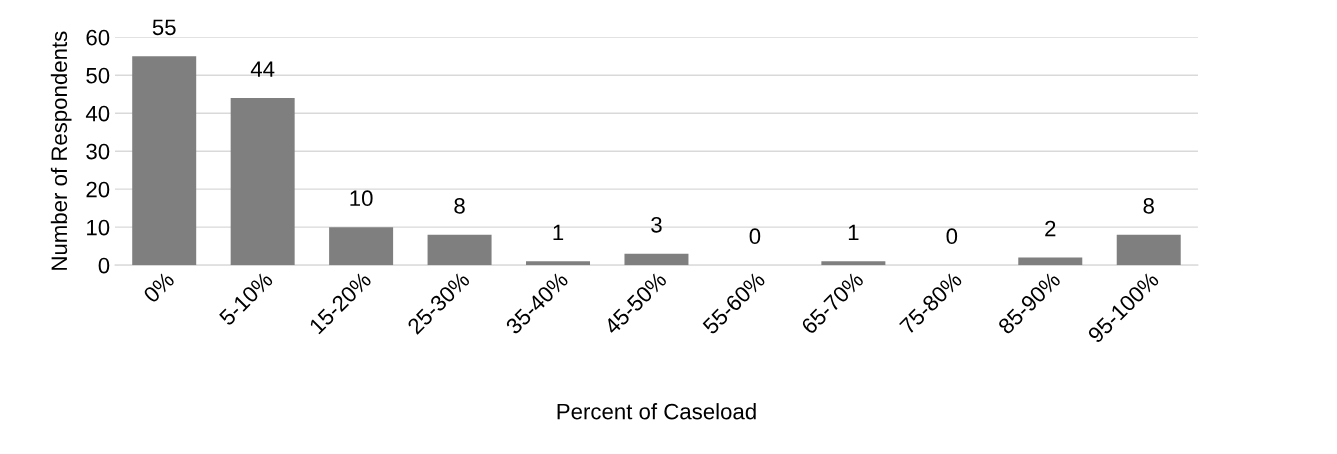  What do you see at coordinates (656, 411) in the screenshot?
I see `x-axis-title: Percent of Caseload` at bounding box center [656, 411].